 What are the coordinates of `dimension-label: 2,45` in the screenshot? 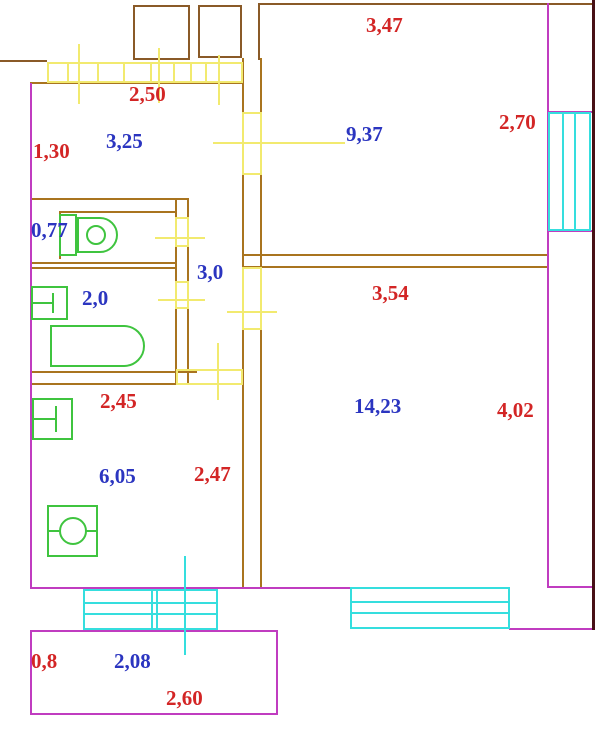 It's located at (118, 401).